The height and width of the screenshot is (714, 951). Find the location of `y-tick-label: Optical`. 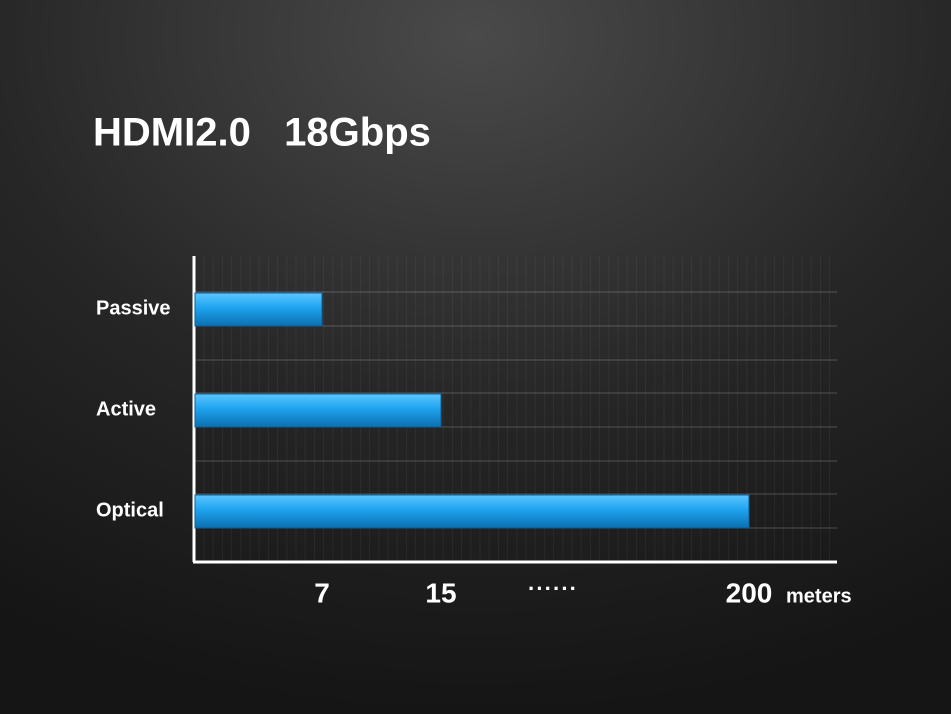

y-tick-label: Optical is located at coordinates (130, 510).